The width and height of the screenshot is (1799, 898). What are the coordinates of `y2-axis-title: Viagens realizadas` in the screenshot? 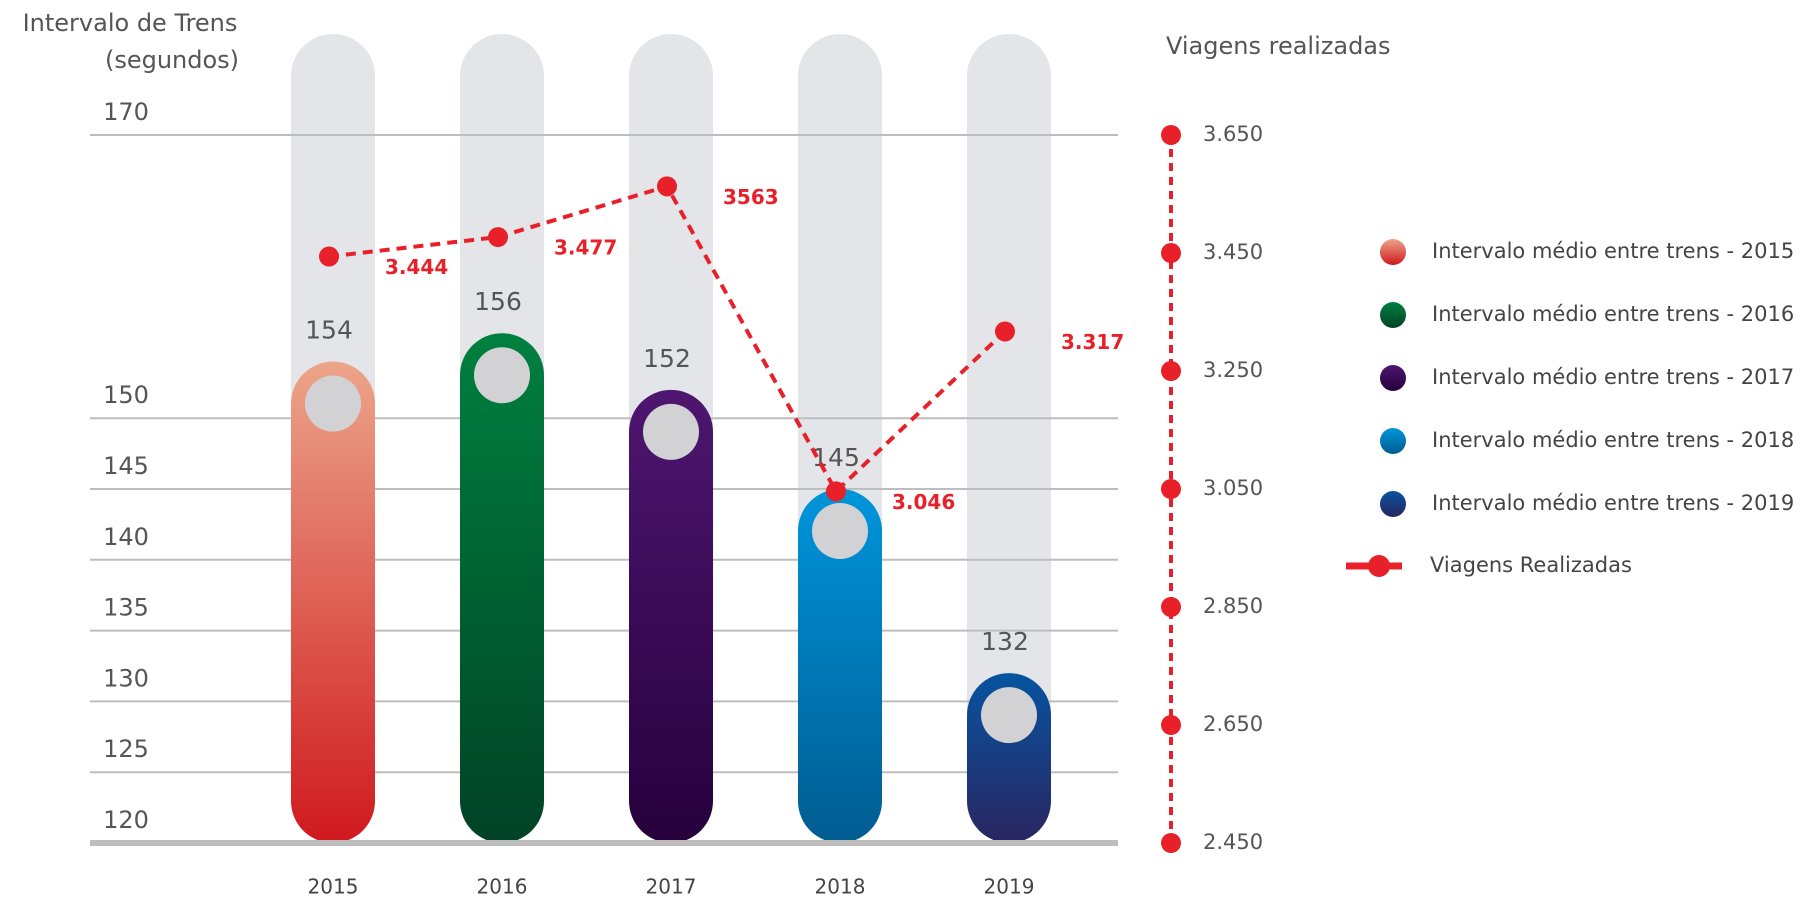 It's located at (1278, 46).